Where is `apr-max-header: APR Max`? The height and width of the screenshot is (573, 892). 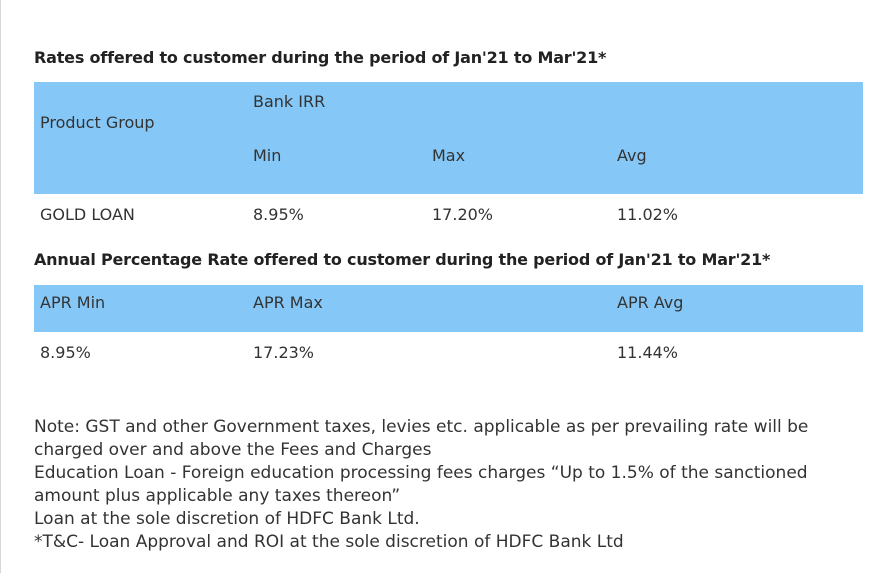
apr-max-header: APR Max is located at coordinates (288, 302).